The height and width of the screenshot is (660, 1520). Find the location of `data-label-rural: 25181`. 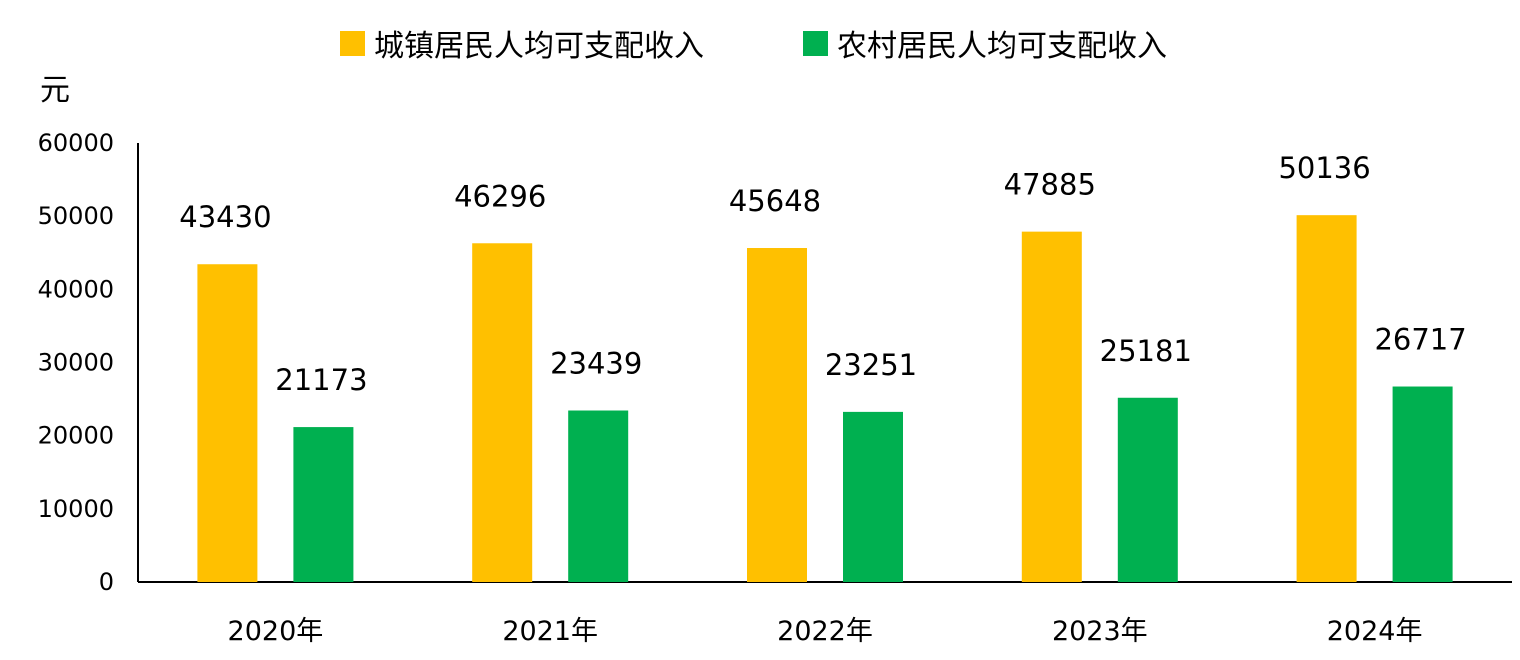

data-label-rural: 25181 is located at coordinates (1146, 351).